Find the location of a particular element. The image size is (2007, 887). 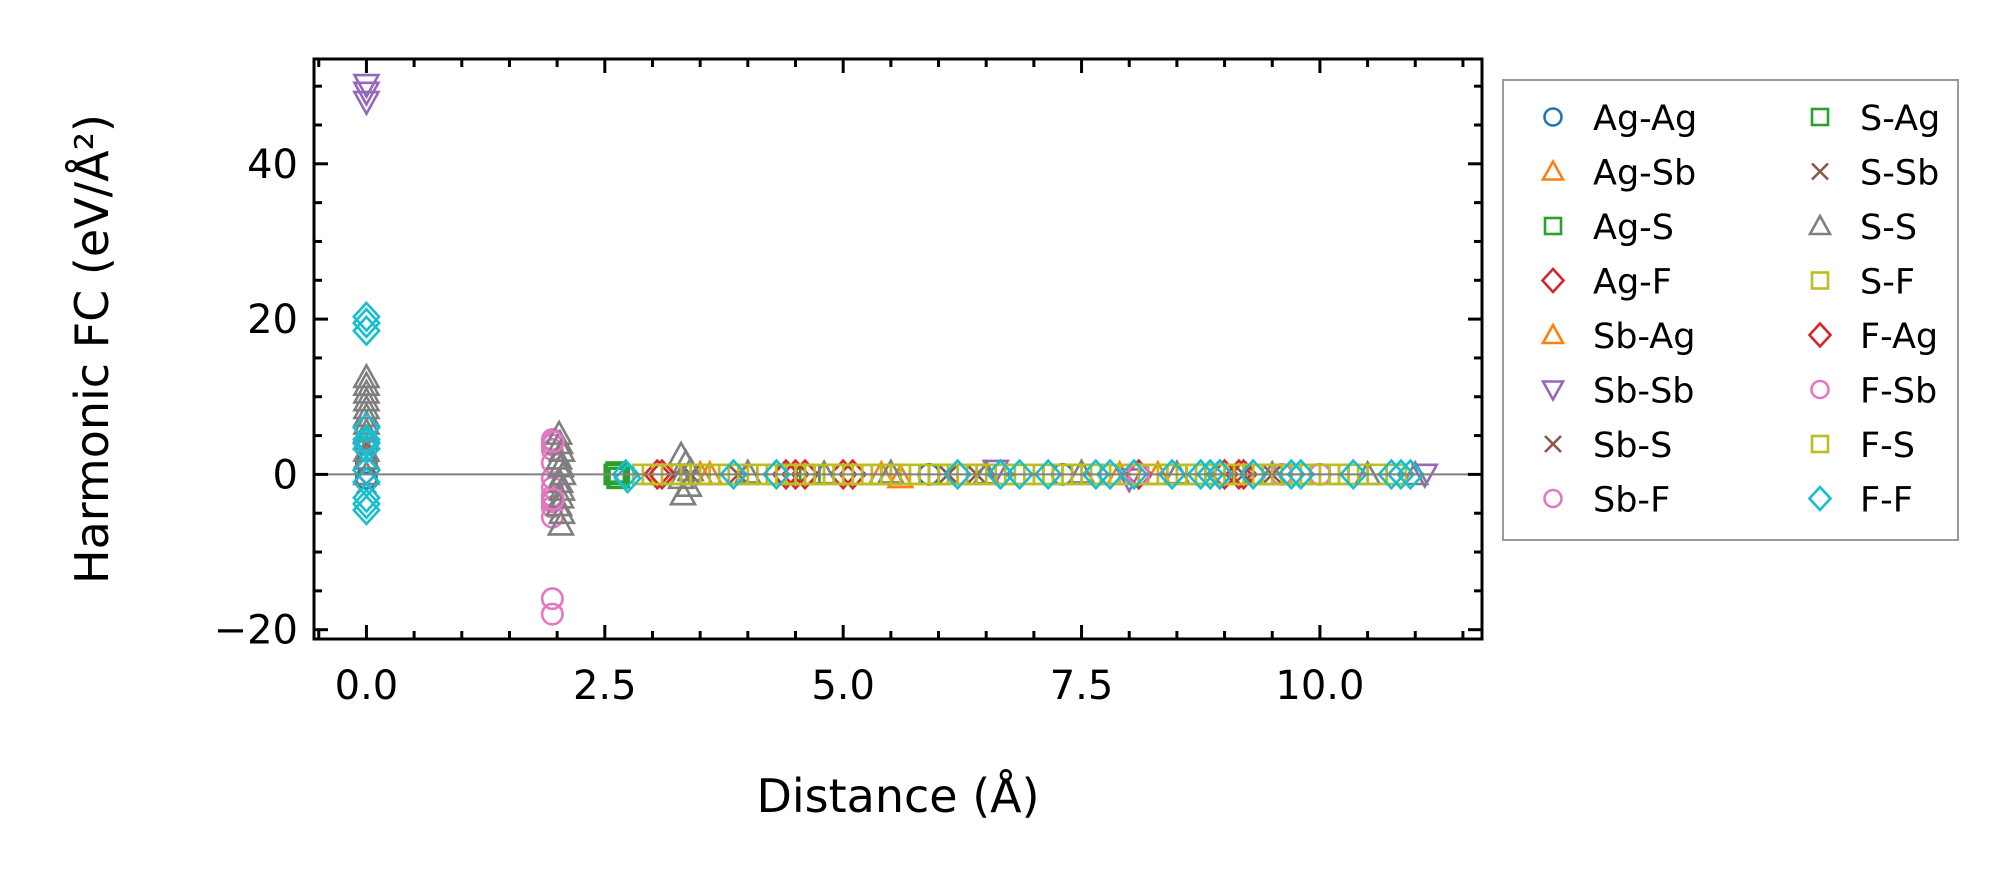

y-axis-label: Harmonic FC (eV/Å²) is located at coordinates (92, 349).